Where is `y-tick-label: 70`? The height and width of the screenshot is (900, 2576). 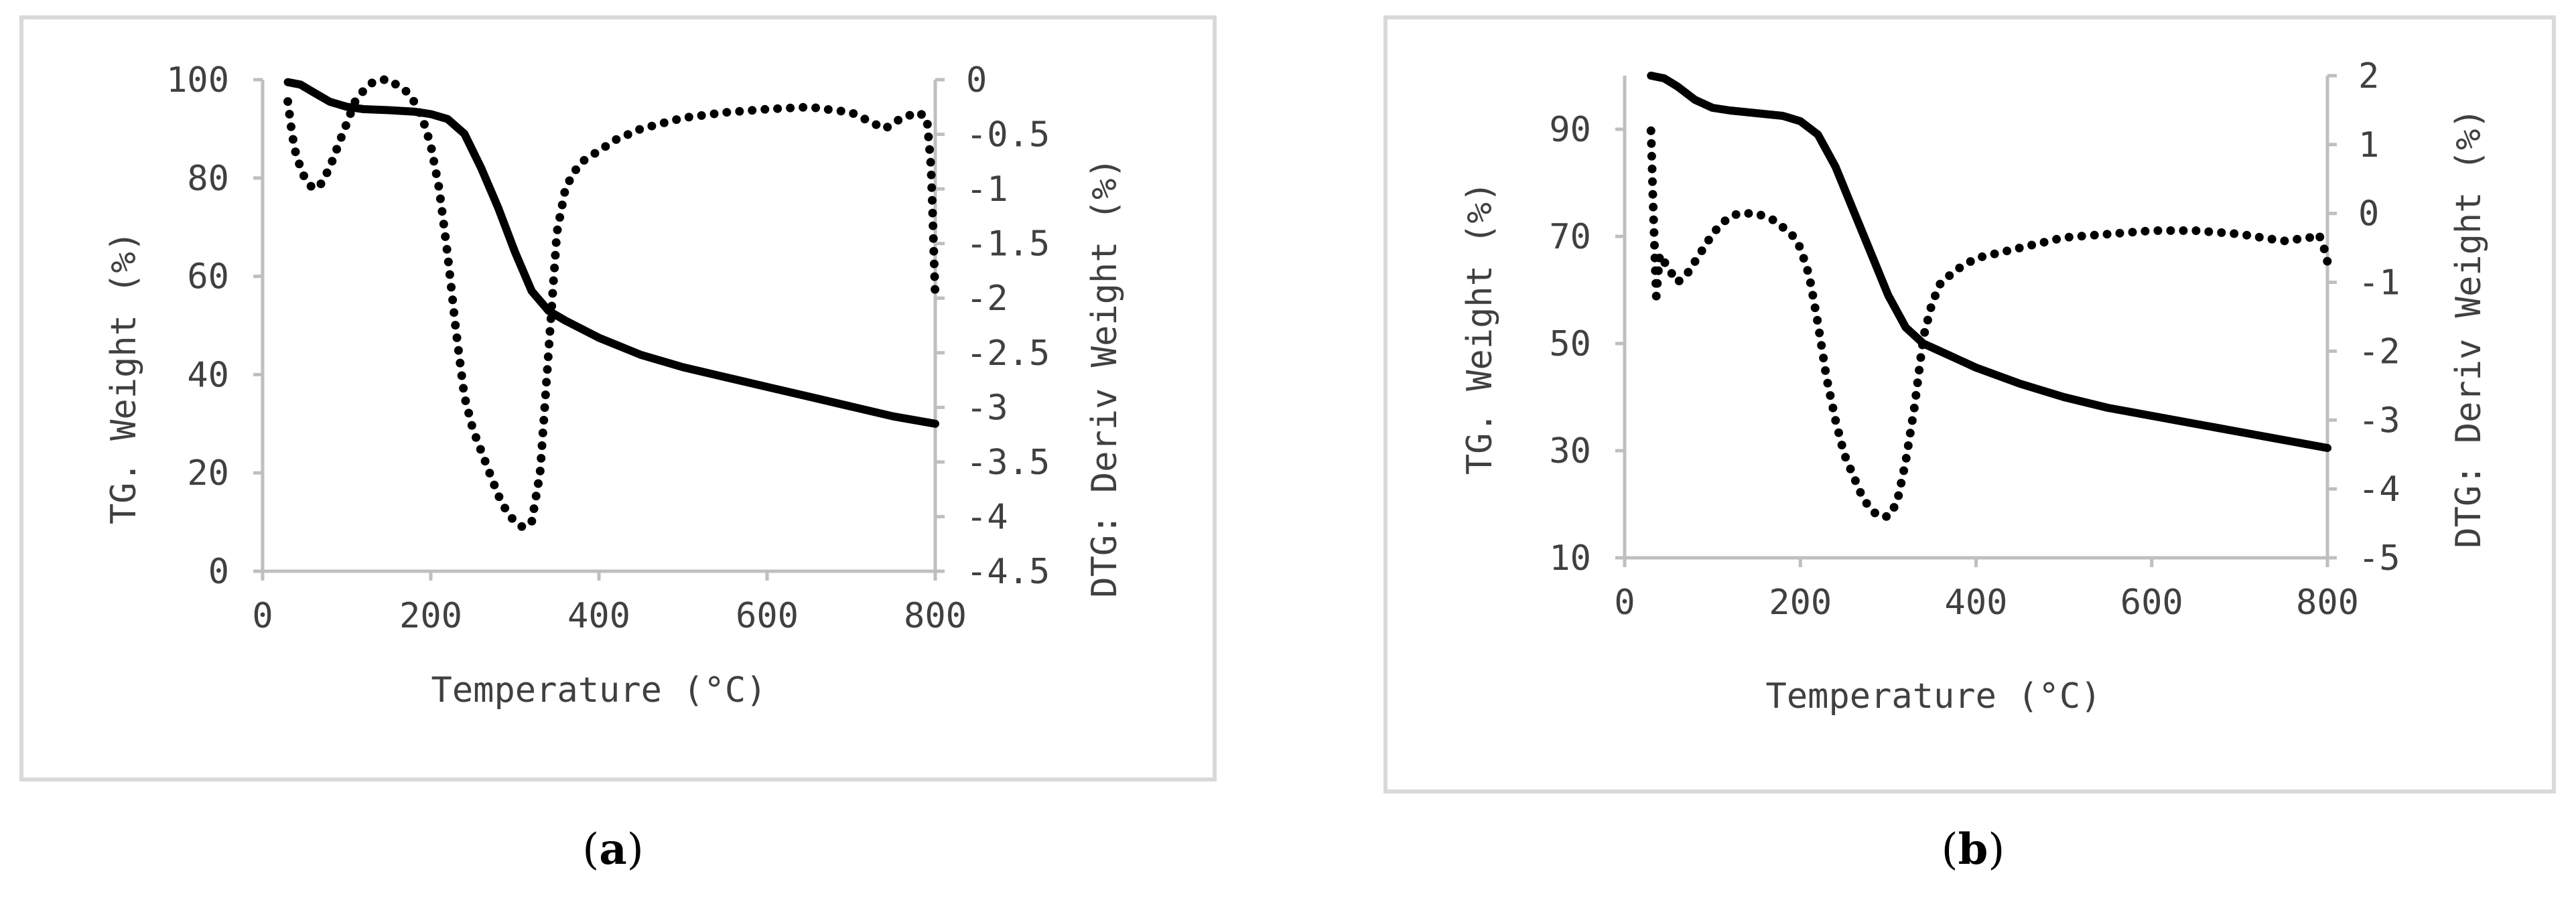
y-tick-label: 70 is located at coordinates (1570, 237).